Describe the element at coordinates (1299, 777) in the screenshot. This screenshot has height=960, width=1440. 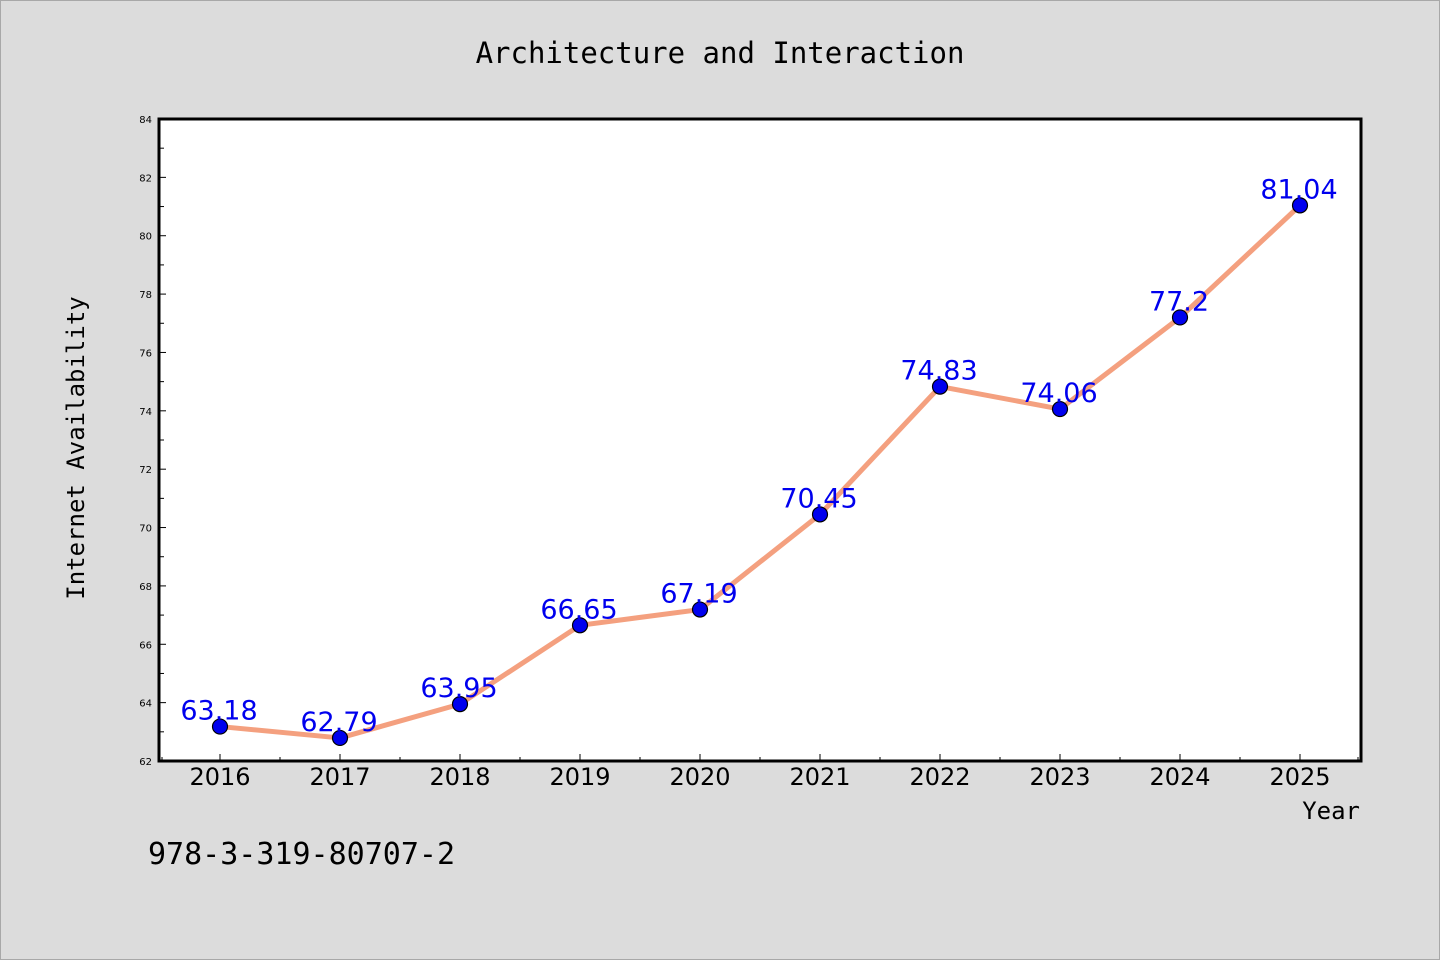
I see `x-tick-label: 2025` at that location.